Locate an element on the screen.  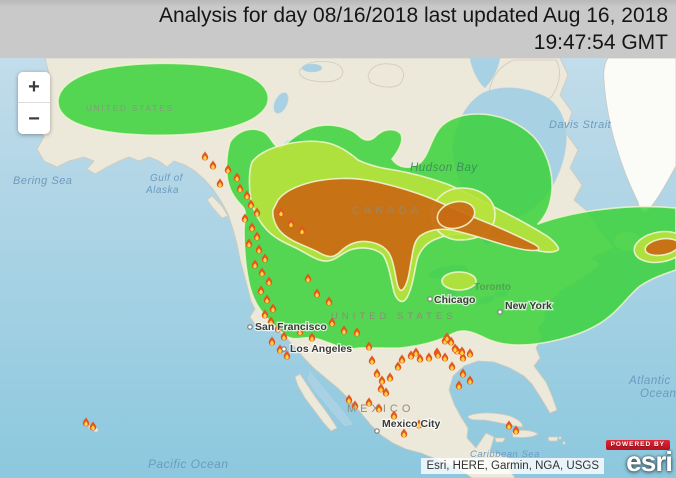
esri-brand-text: esri is located at coordinates (649, 461).